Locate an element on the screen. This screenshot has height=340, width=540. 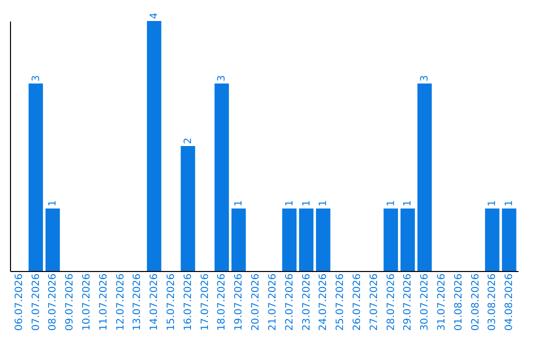
x-tick-label: 21.07.2026 is located at coordinates (272, 302).